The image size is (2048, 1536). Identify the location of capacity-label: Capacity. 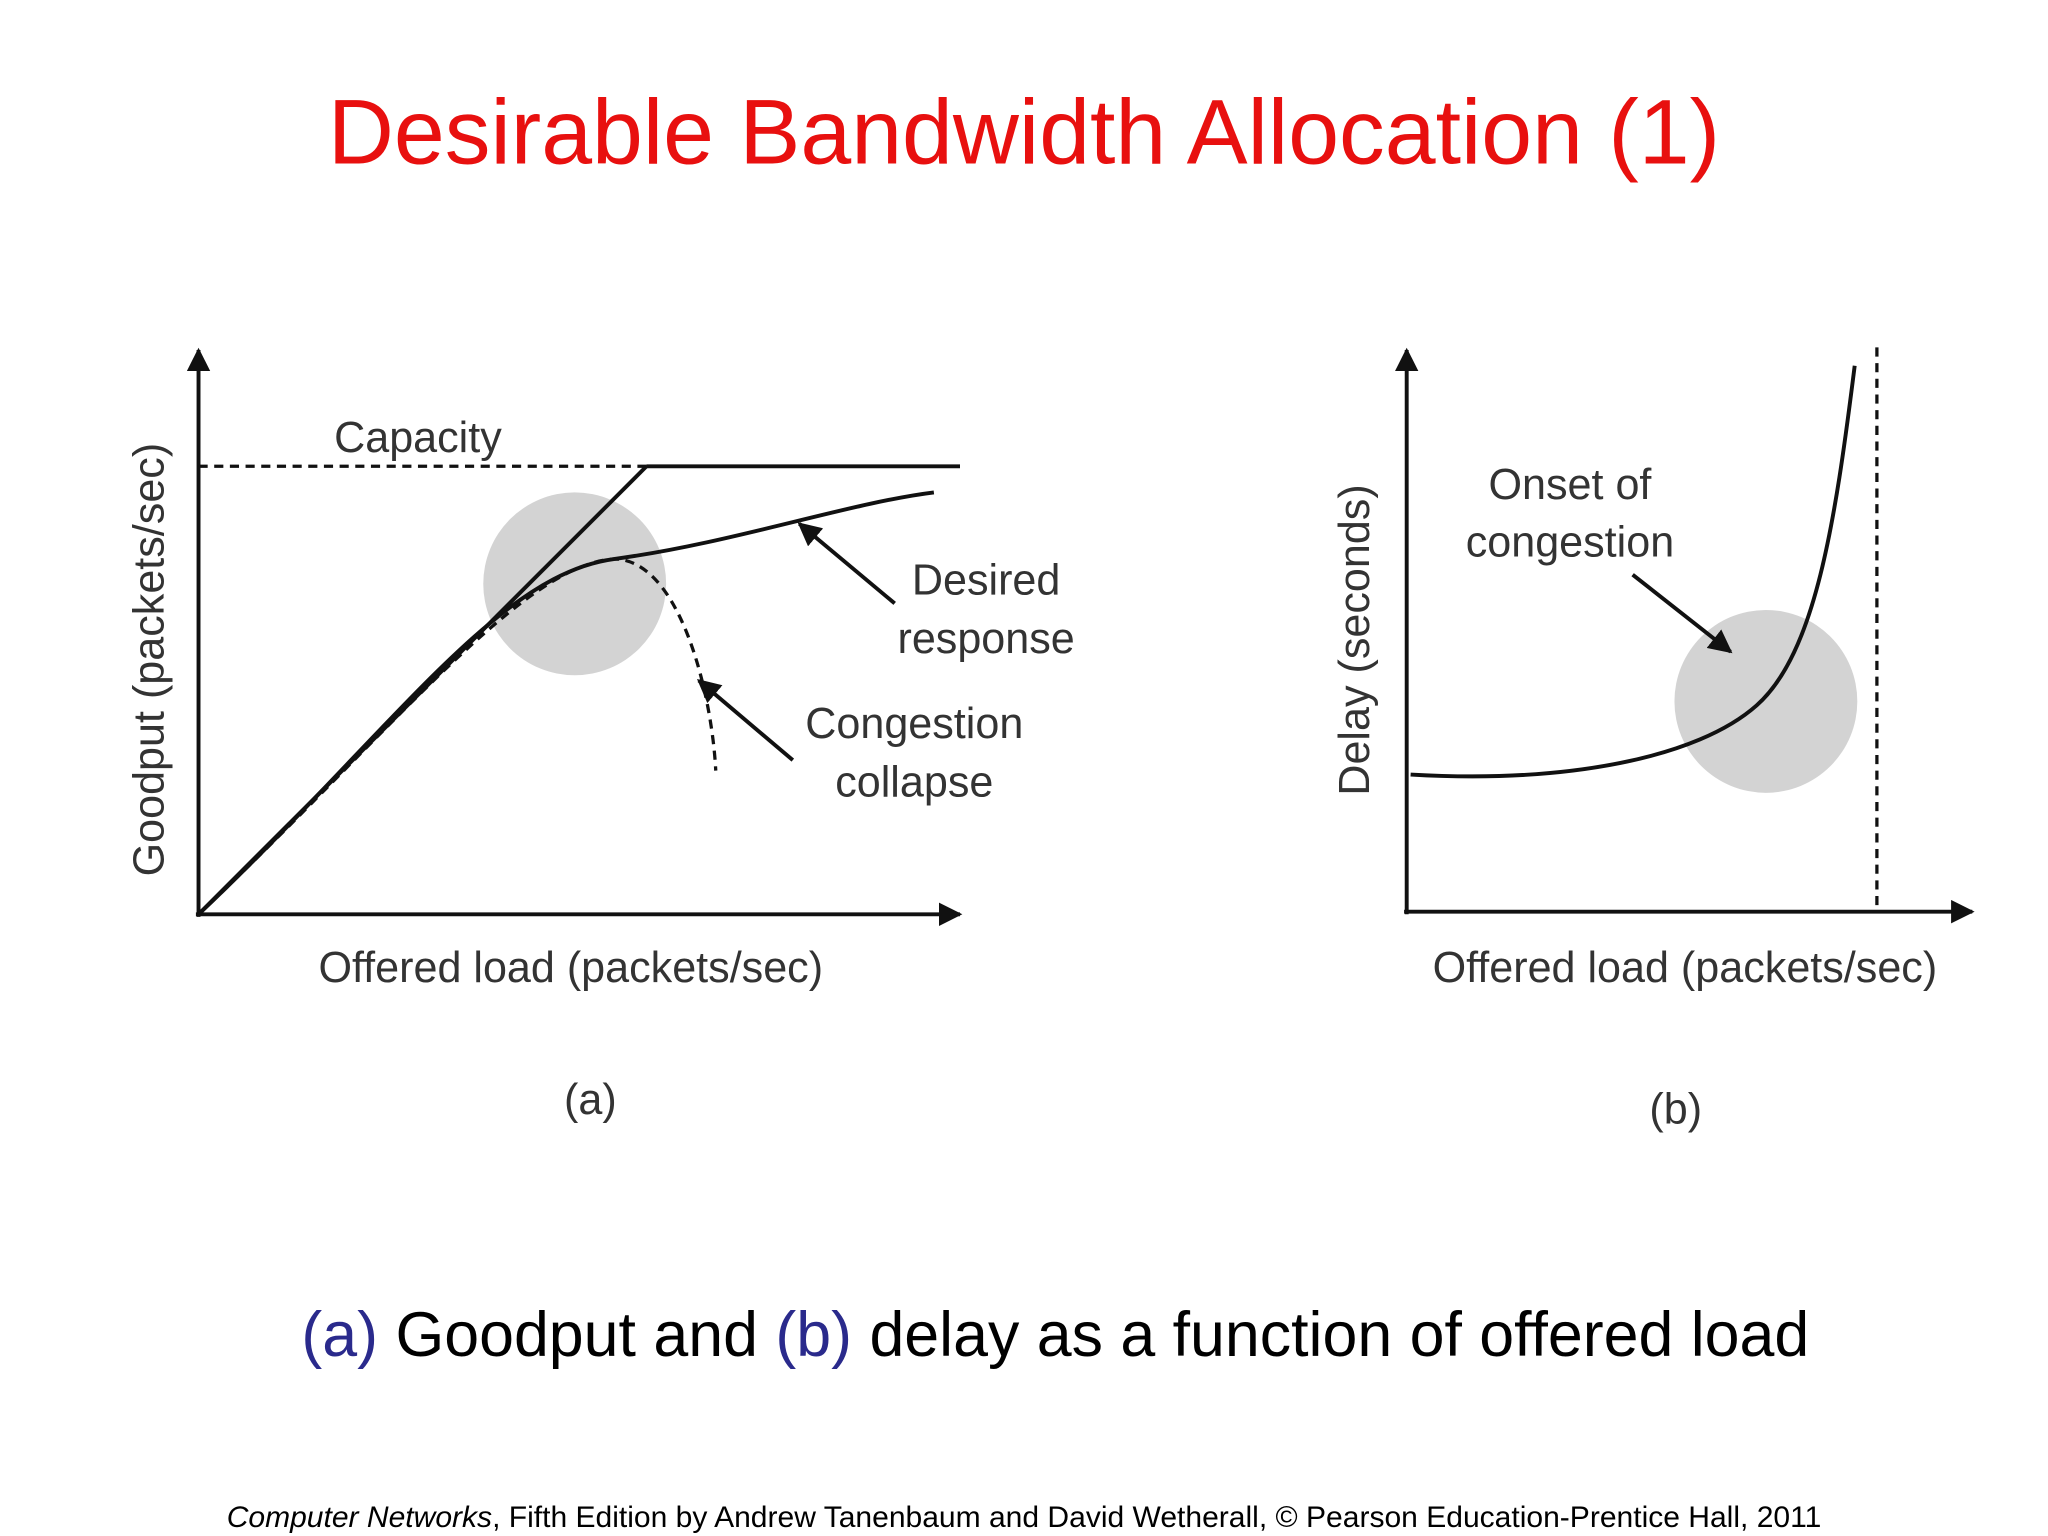
(418, 438).